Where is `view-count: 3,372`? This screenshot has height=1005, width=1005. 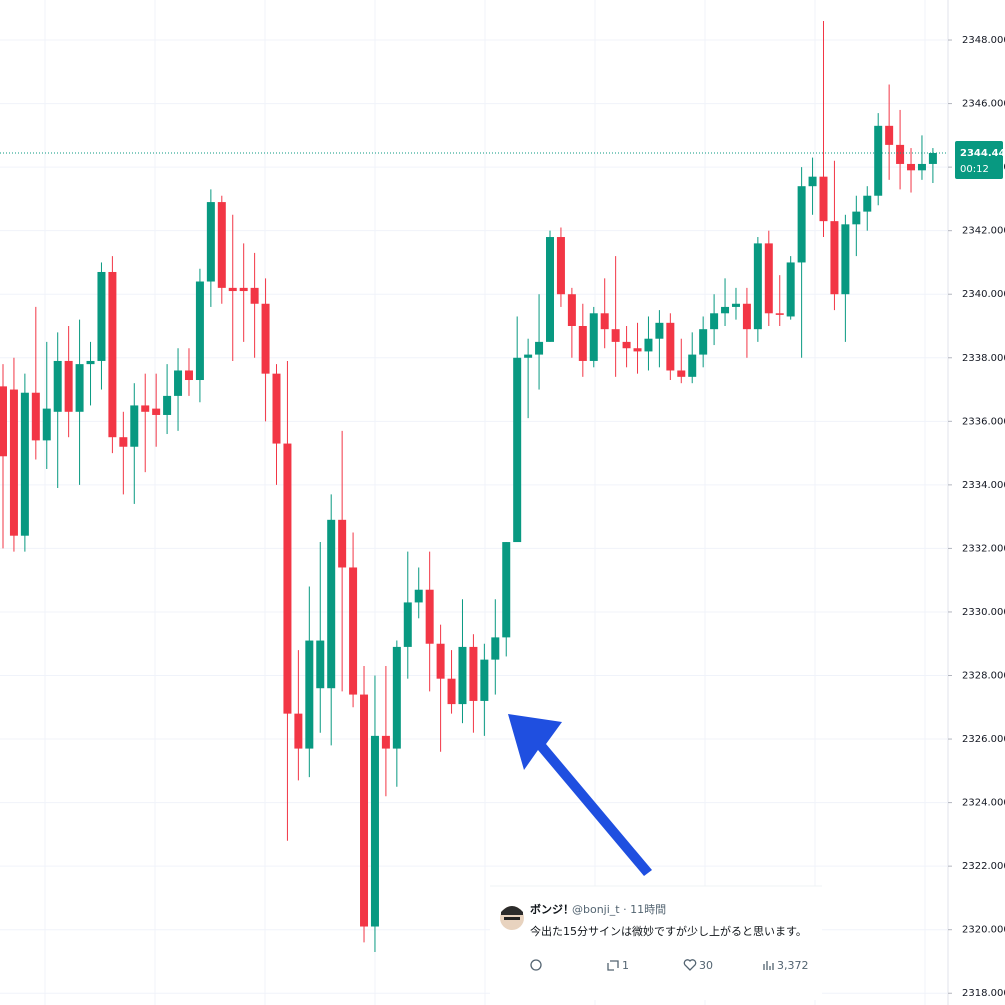
view-count: 3,372 is located at coordinates (793, 965).